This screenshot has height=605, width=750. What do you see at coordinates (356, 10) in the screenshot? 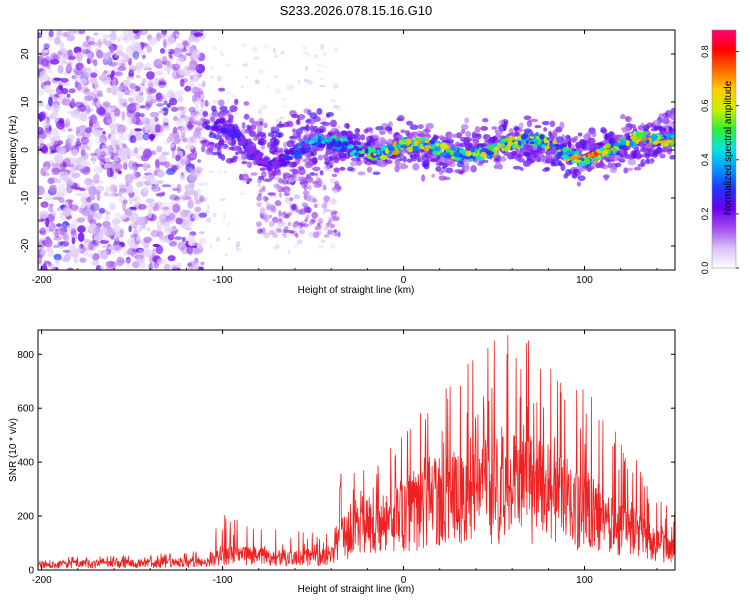
I see `figure-title: S233.2026.078.15.16.G10` at bounding box center [356, 10].